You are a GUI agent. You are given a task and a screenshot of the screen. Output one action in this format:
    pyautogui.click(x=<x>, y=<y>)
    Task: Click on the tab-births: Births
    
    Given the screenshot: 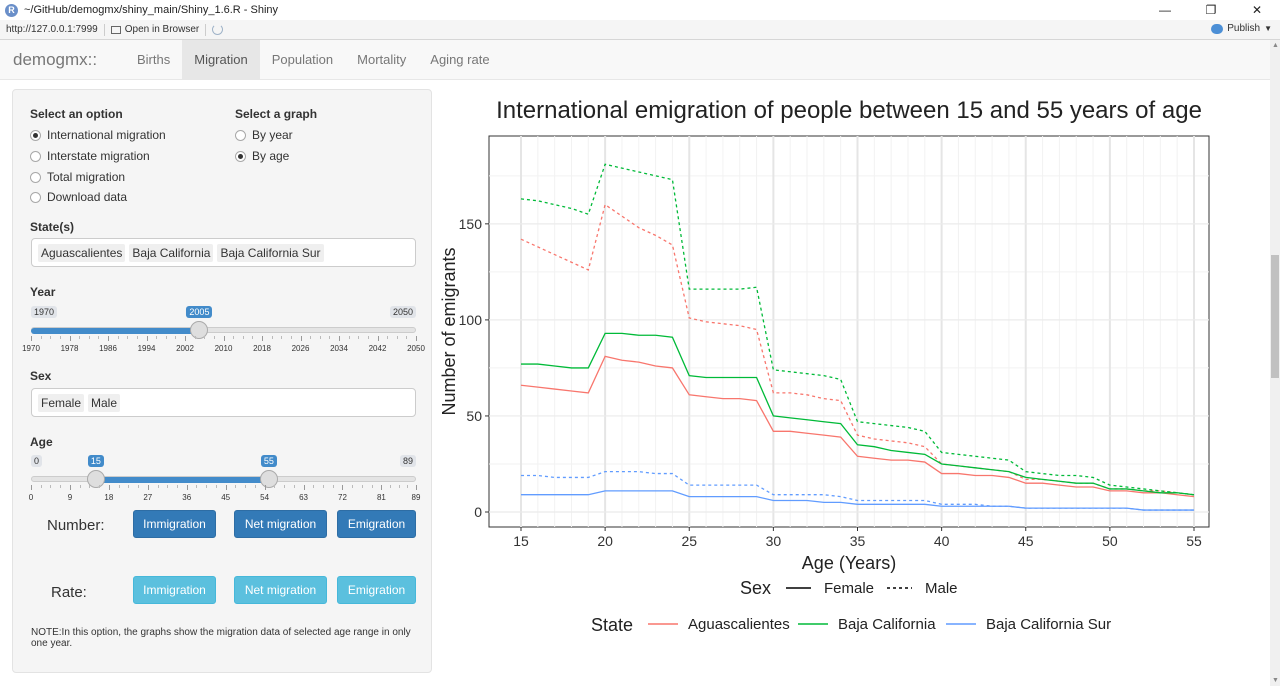 What is the action you would take?
    pyautogui.click(x=154, y=59)
    